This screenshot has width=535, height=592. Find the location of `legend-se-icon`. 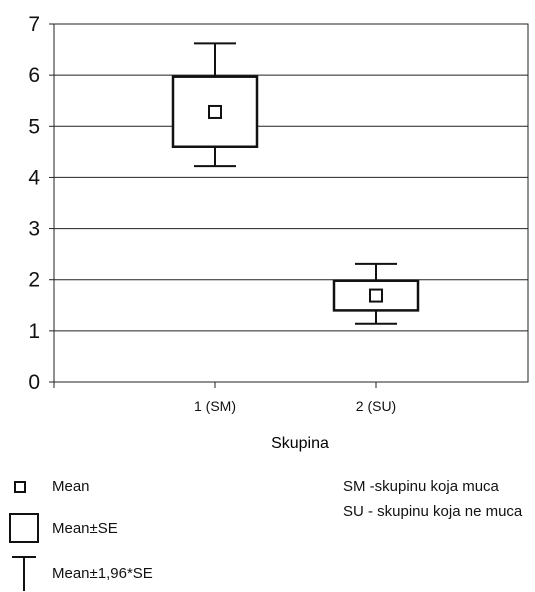

legend-se-icon is located at coordinates (24, 528).